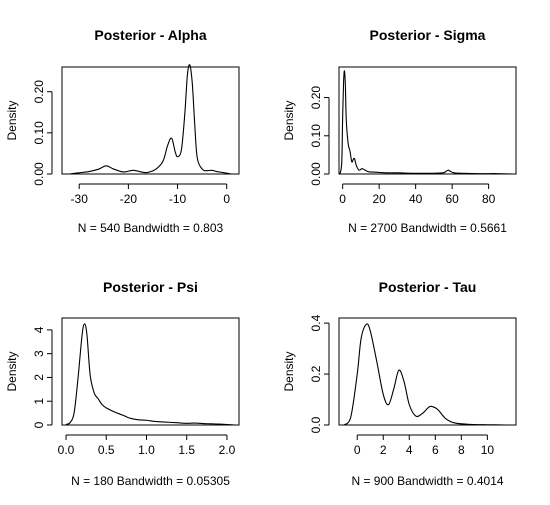  I want to click on y-tick-label: 4, so click(39, 329).